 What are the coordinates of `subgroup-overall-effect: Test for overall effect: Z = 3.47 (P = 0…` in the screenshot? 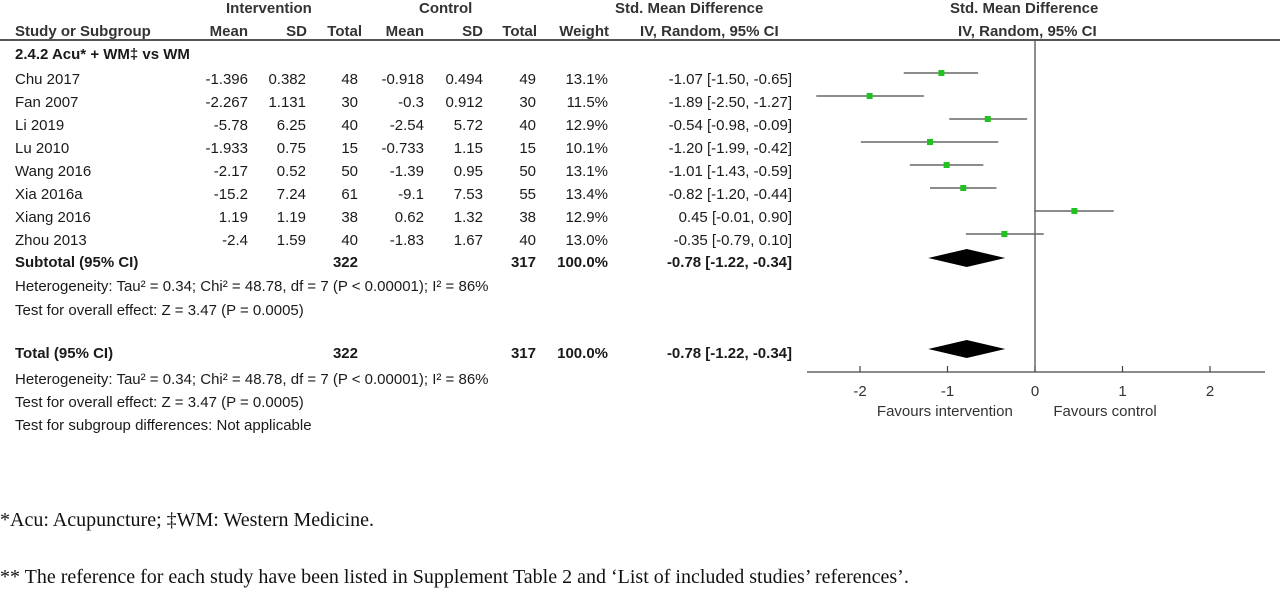 It's located at (159, 310).